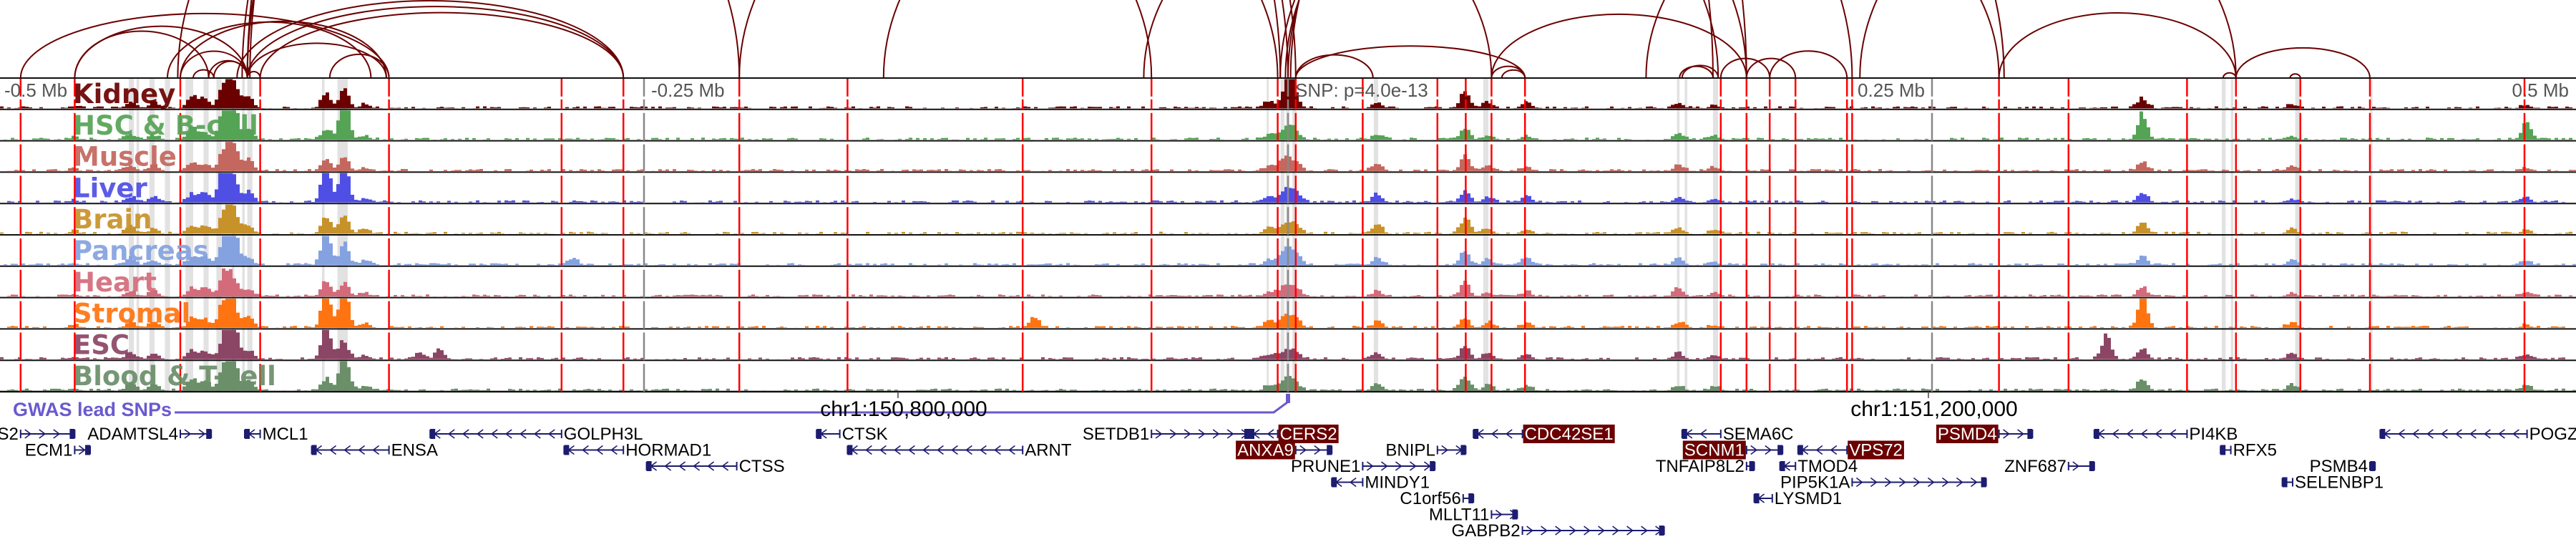 This screenshot has width=2576, height=537. Describe the element at coordinates (2213, 434) in the screenshot. I see `gene-label: PI4KB` at that location.